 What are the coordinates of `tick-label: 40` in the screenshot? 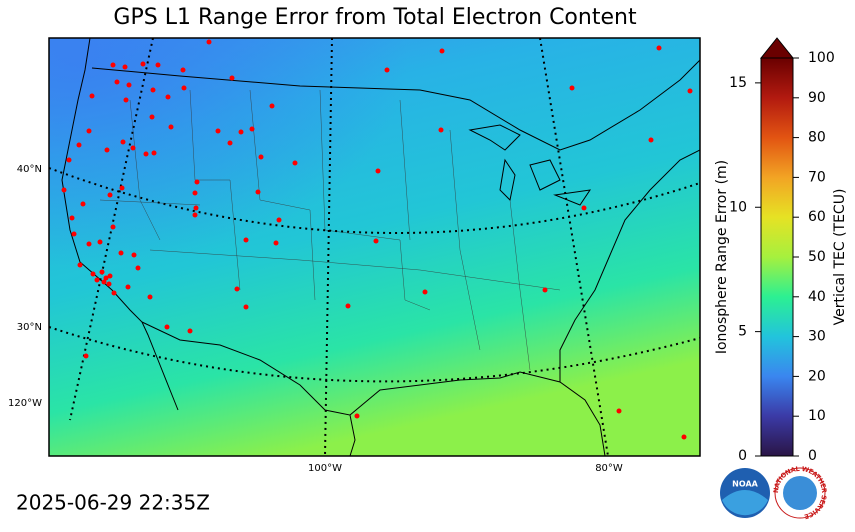 It's located at (817, 297).